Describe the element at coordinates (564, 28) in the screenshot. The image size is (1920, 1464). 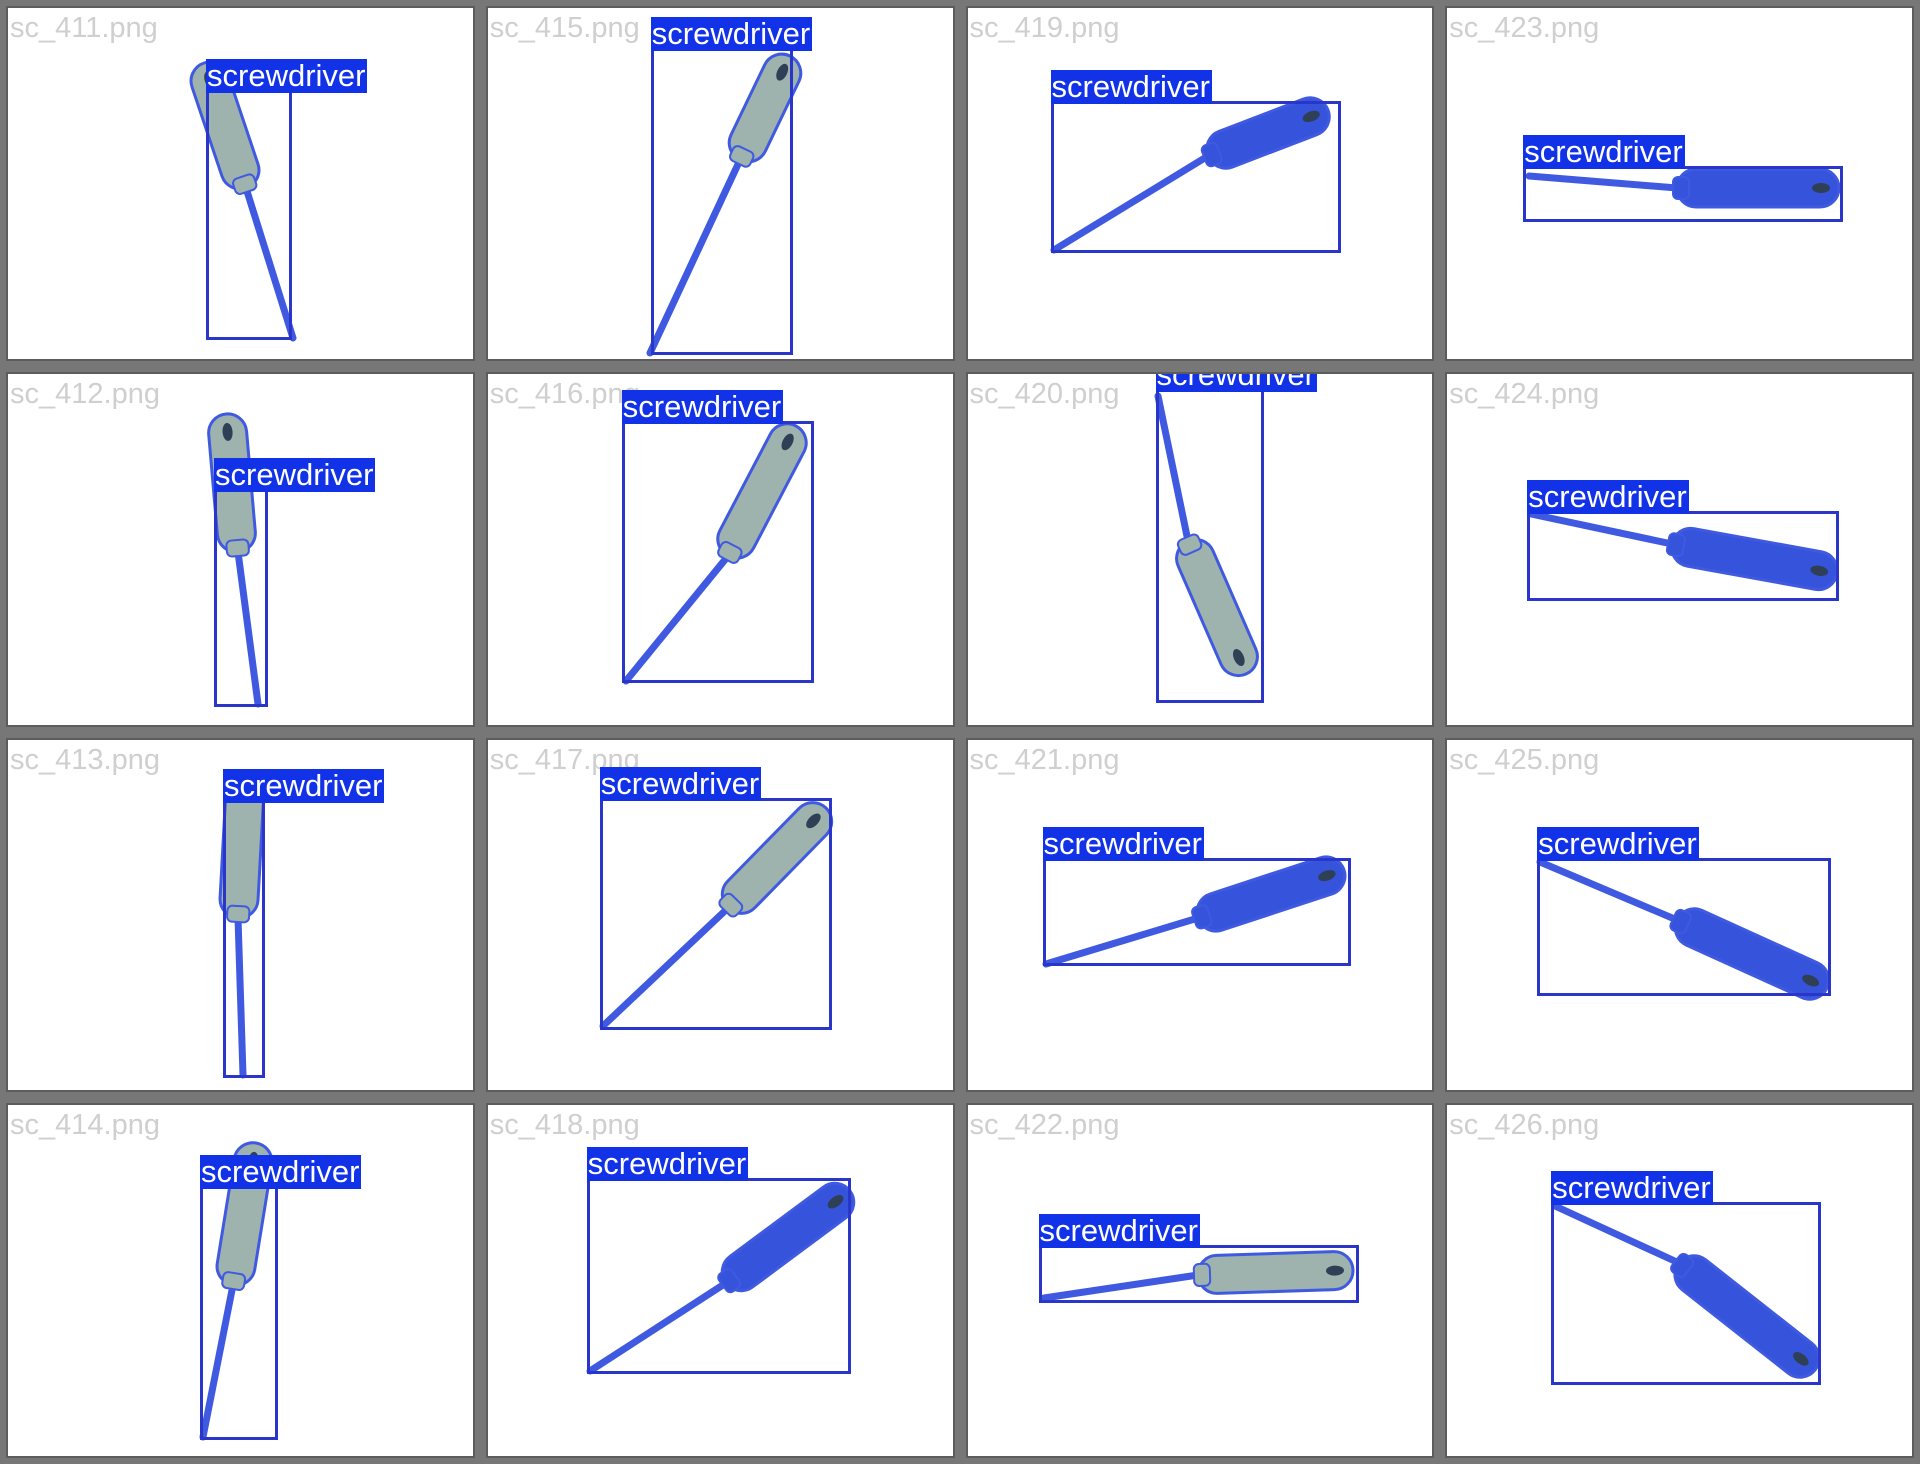
I see `filename-label: sc_415.png` at that location.